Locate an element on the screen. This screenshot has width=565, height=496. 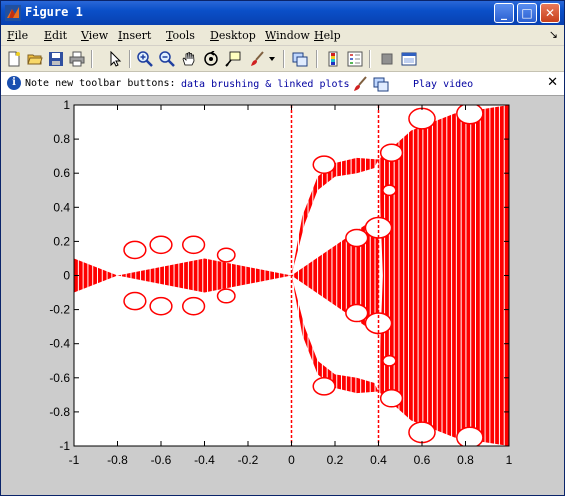
data-brushing-link: data brushing & linked plots is located at coordinates (265, 84).